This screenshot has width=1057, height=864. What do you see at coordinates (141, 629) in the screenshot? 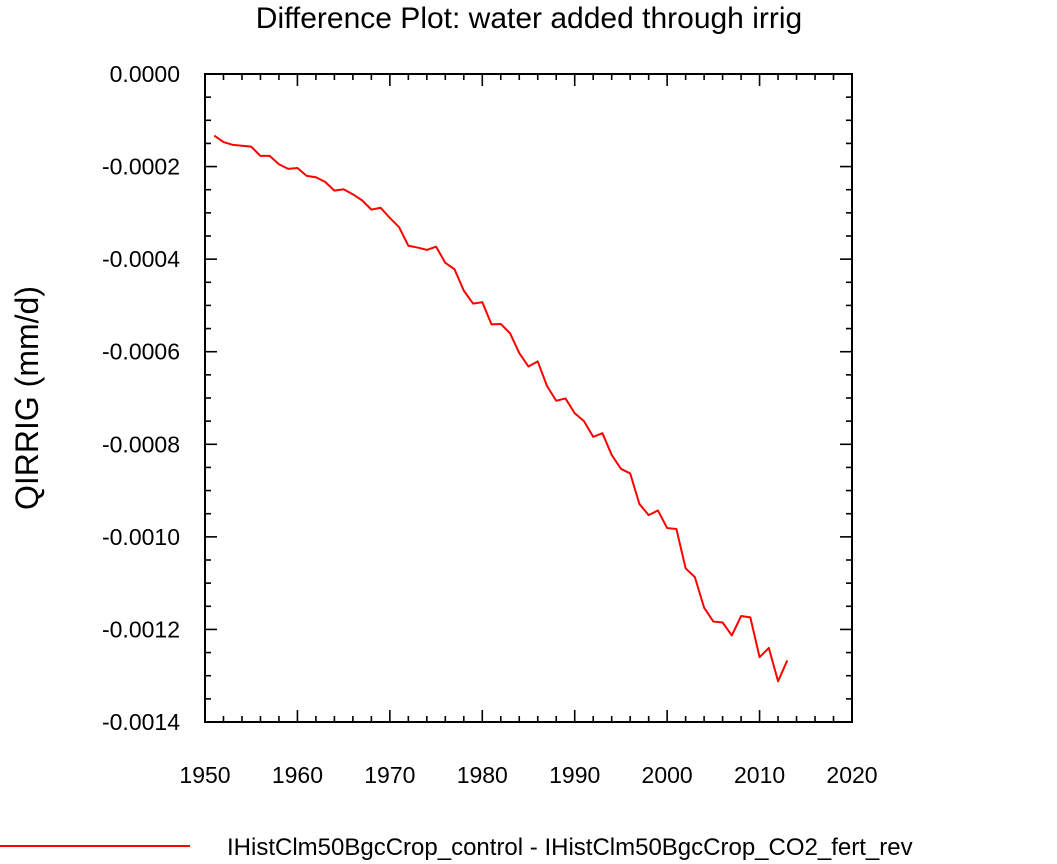
I see `y-tick-label: -0.0012` at bounding box center [141, 629].